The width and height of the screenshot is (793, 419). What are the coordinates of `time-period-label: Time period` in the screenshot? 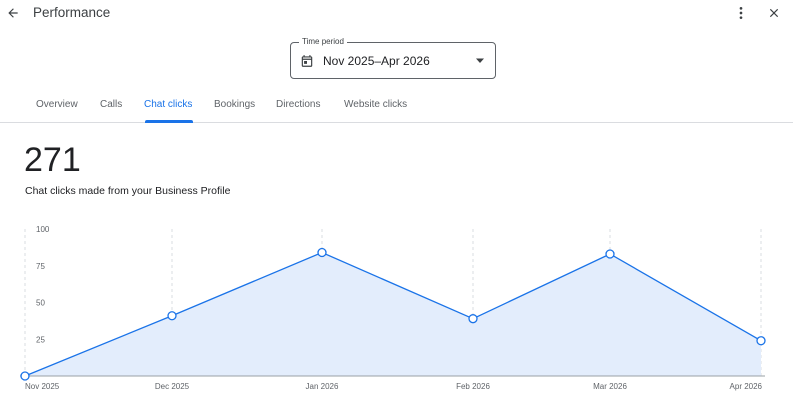 It's located at (323, 42).